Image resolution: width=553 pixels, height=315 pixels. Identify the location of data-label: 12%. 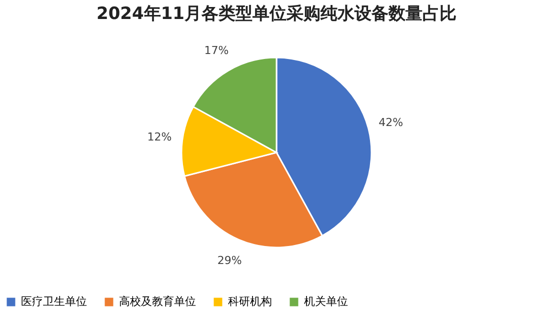
(159, 137).